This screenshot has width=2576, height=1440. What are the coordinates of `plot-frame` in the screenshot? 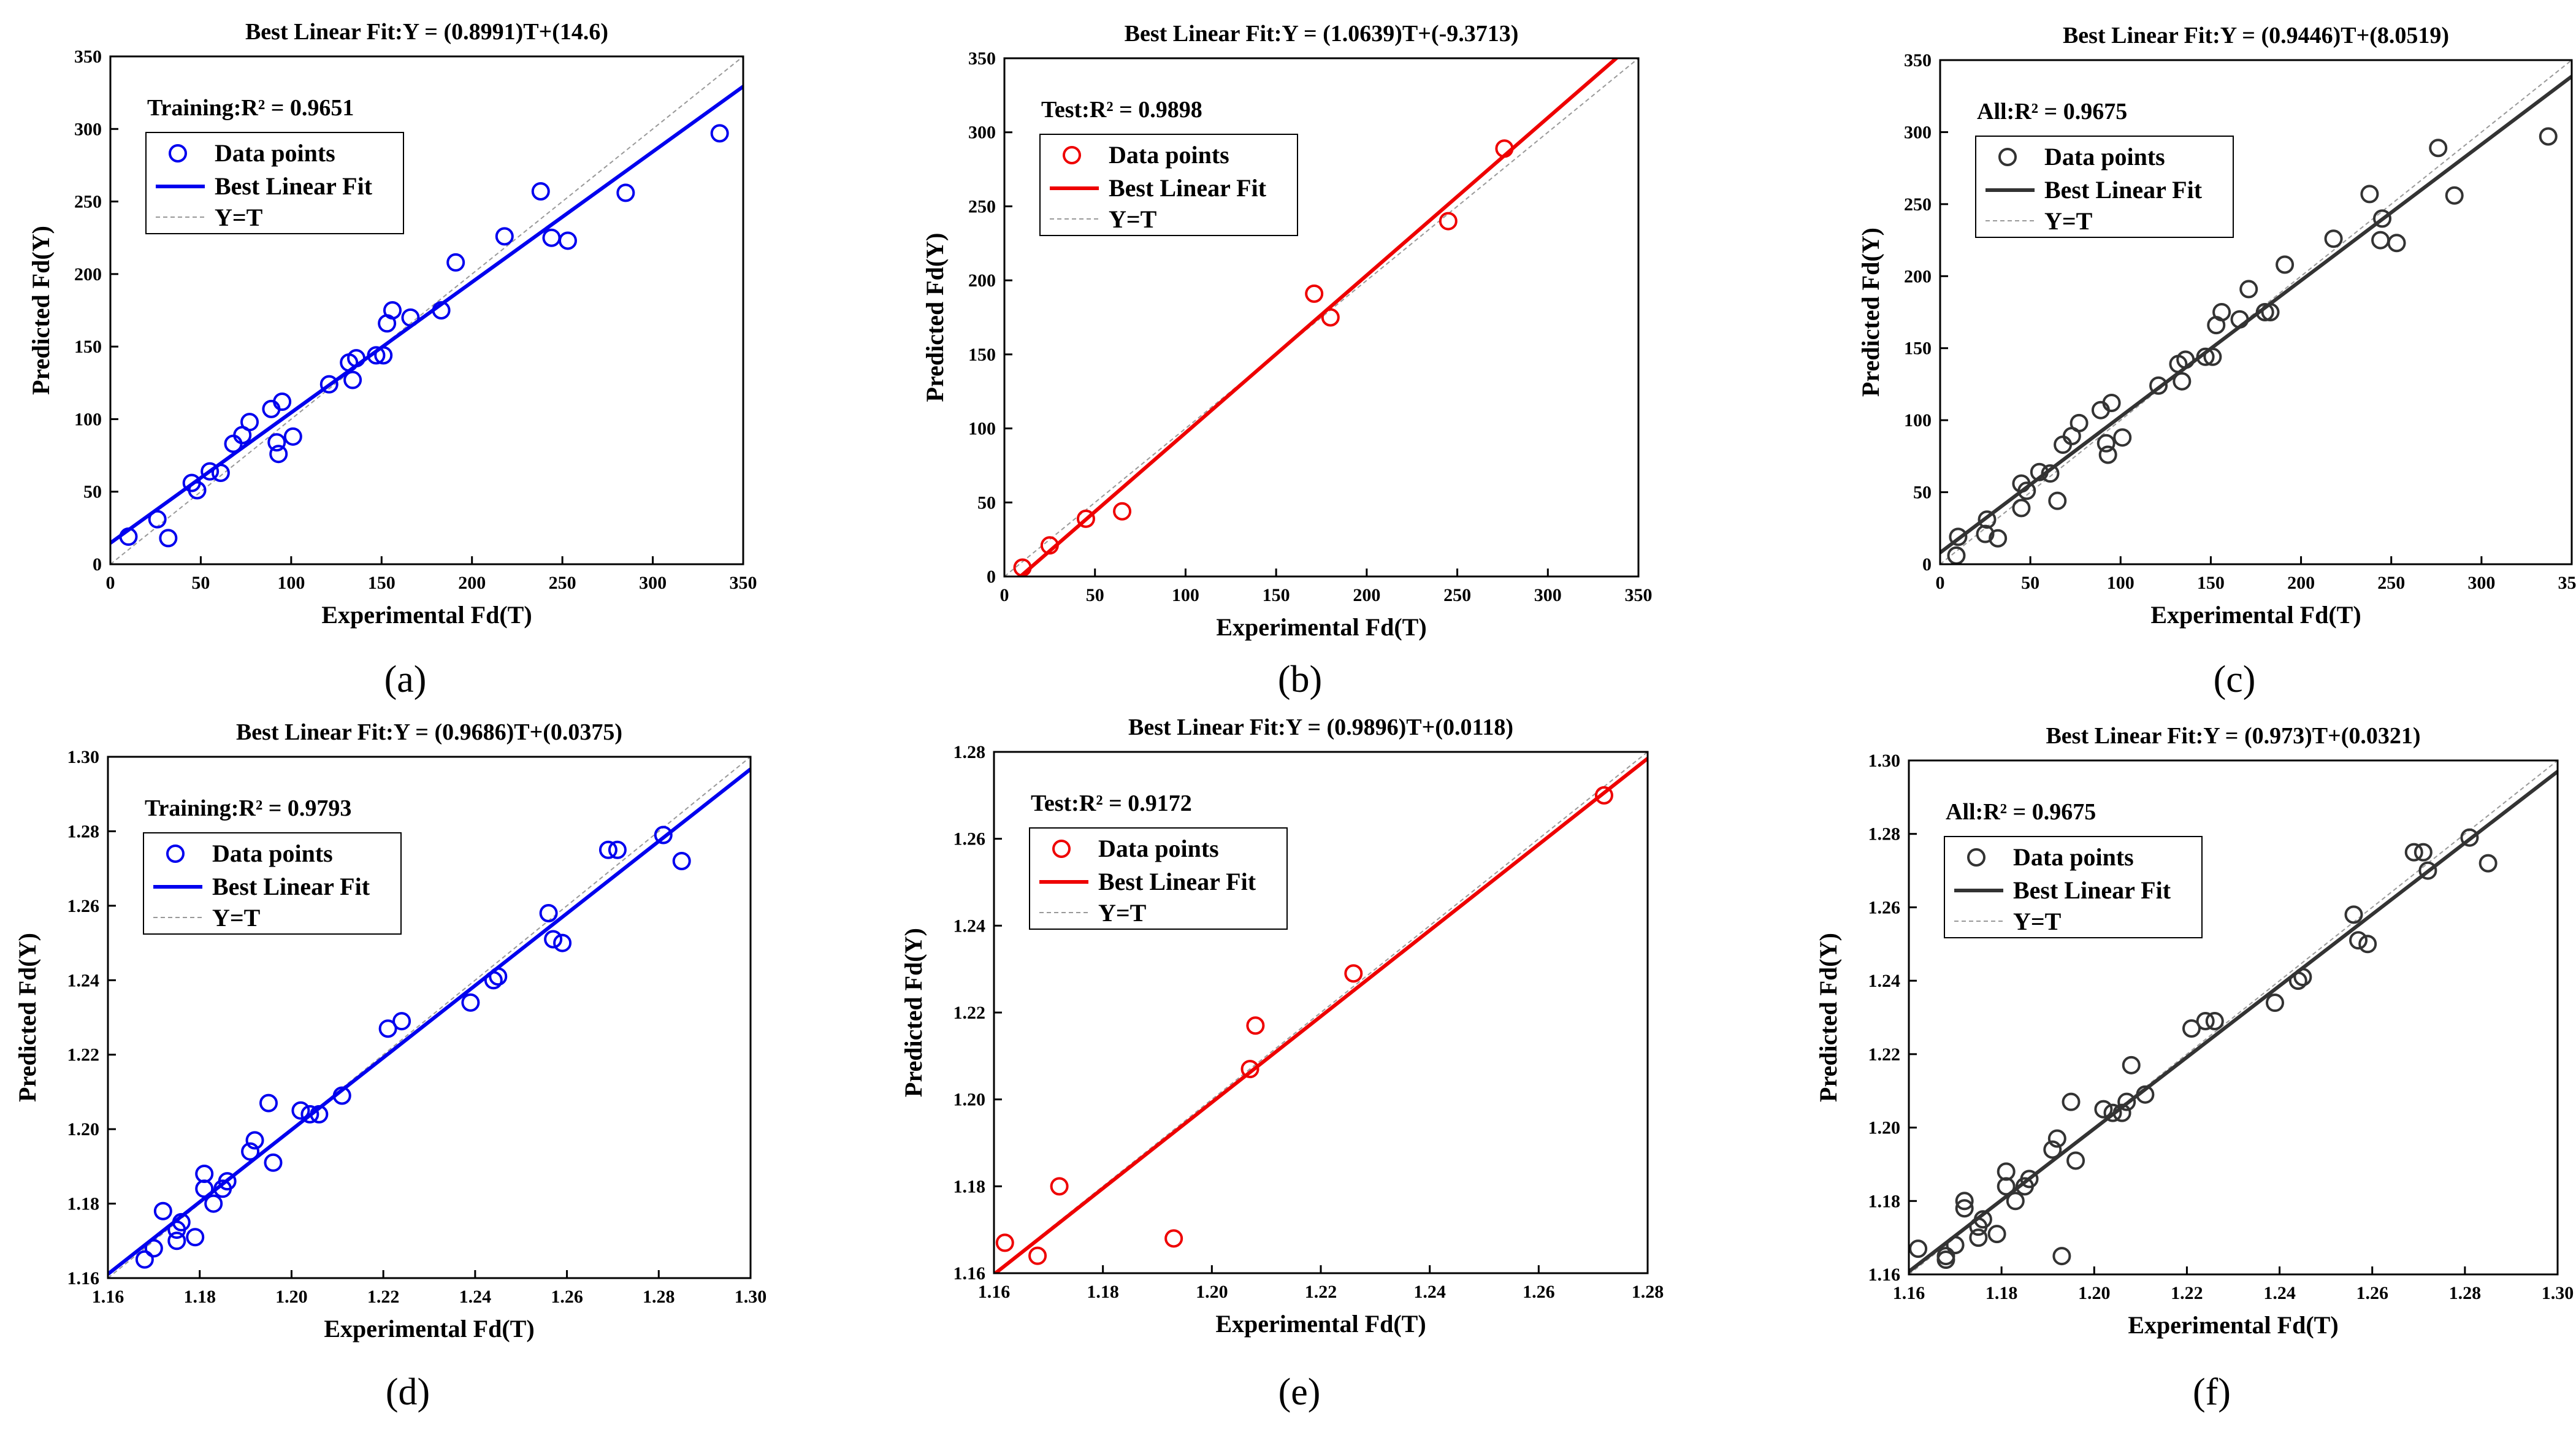 It's located at (429, 1018).